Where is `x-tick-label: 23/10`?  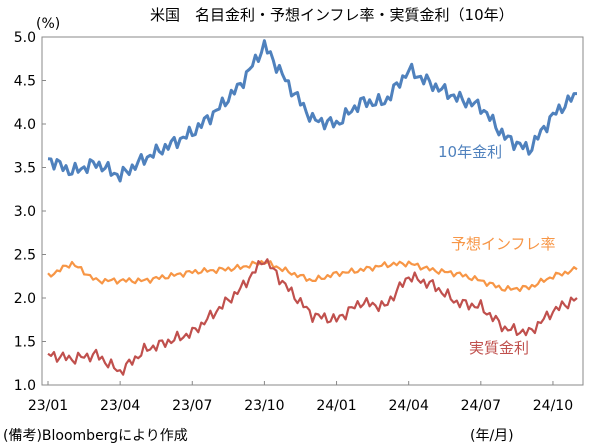 x-tick-label: 23/10 is located at coordinates (264, 406).